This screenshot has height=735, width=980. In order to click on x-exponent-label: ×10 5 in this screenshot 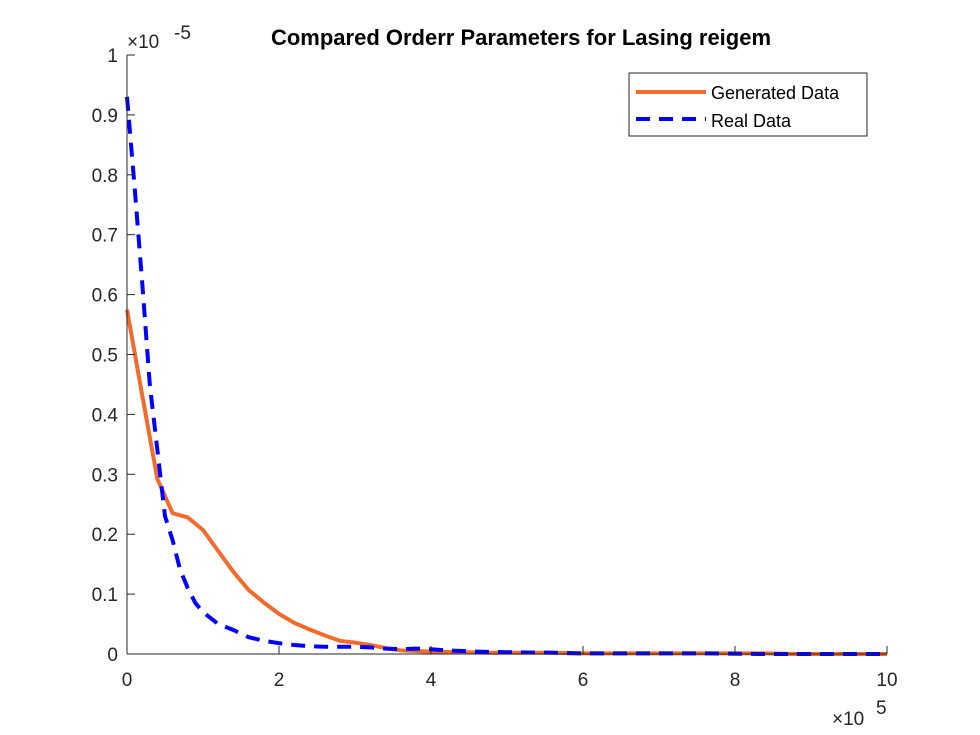, I will do `click(859, 714)`.